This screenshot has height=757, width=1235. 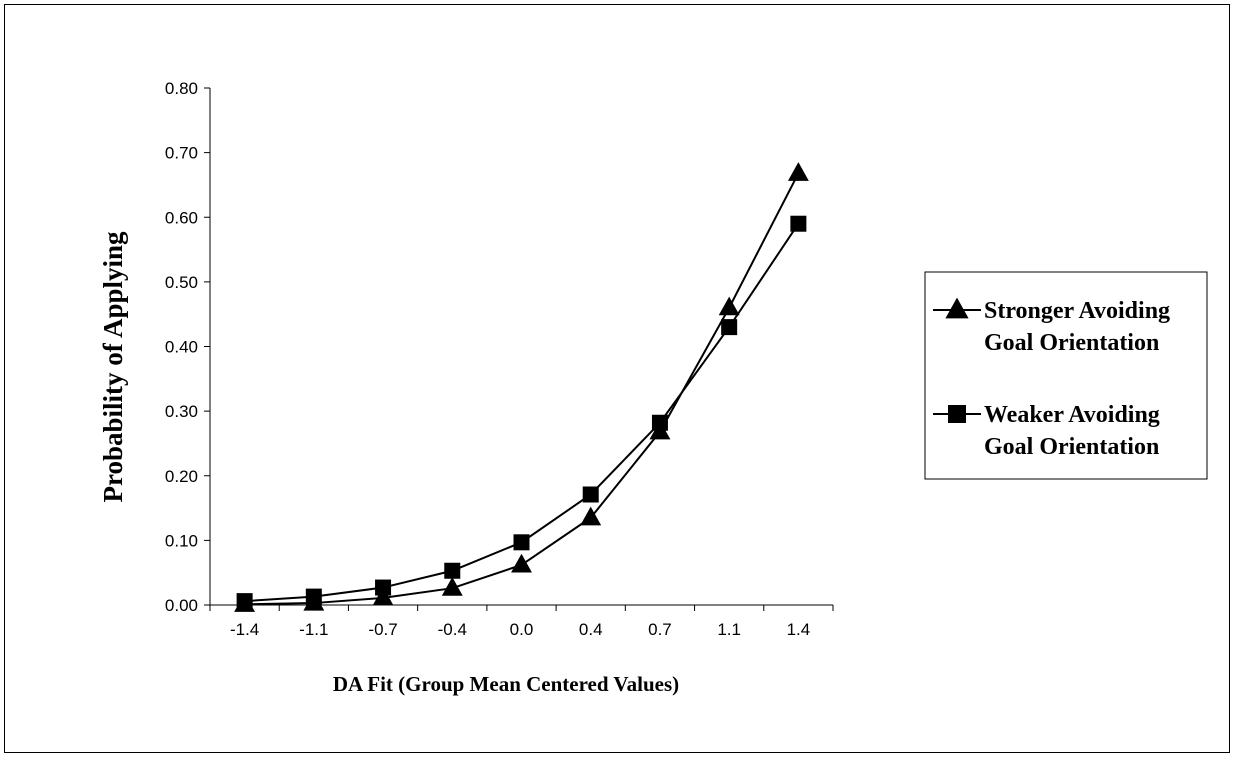 What do you see at coordinates (244, 629) in the screenshot?
I see `x-tick-label: -1.4` at bounding box center [244, 629].